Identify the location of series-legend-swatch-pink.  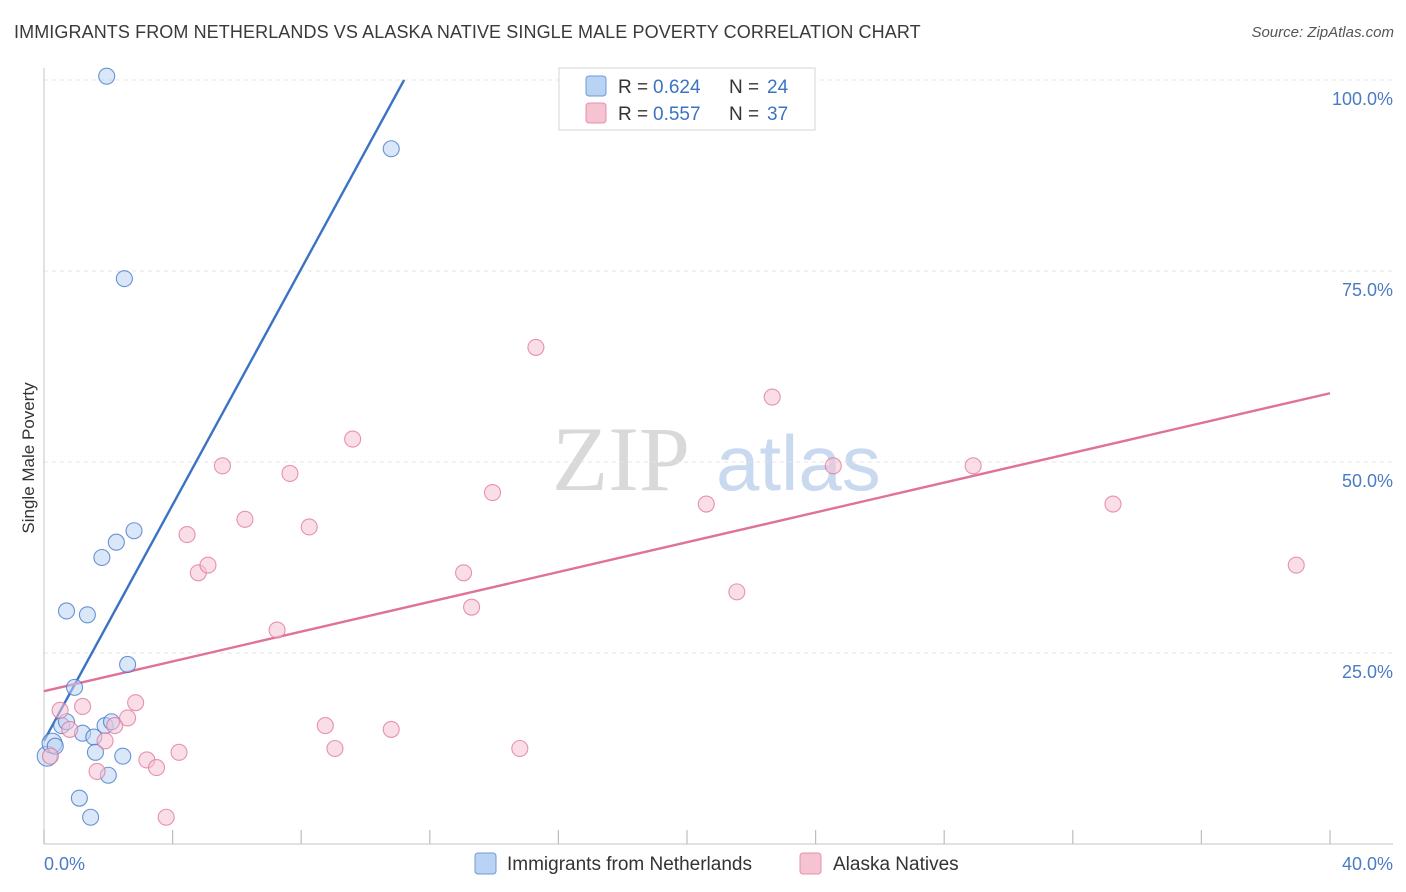
(810, 863).